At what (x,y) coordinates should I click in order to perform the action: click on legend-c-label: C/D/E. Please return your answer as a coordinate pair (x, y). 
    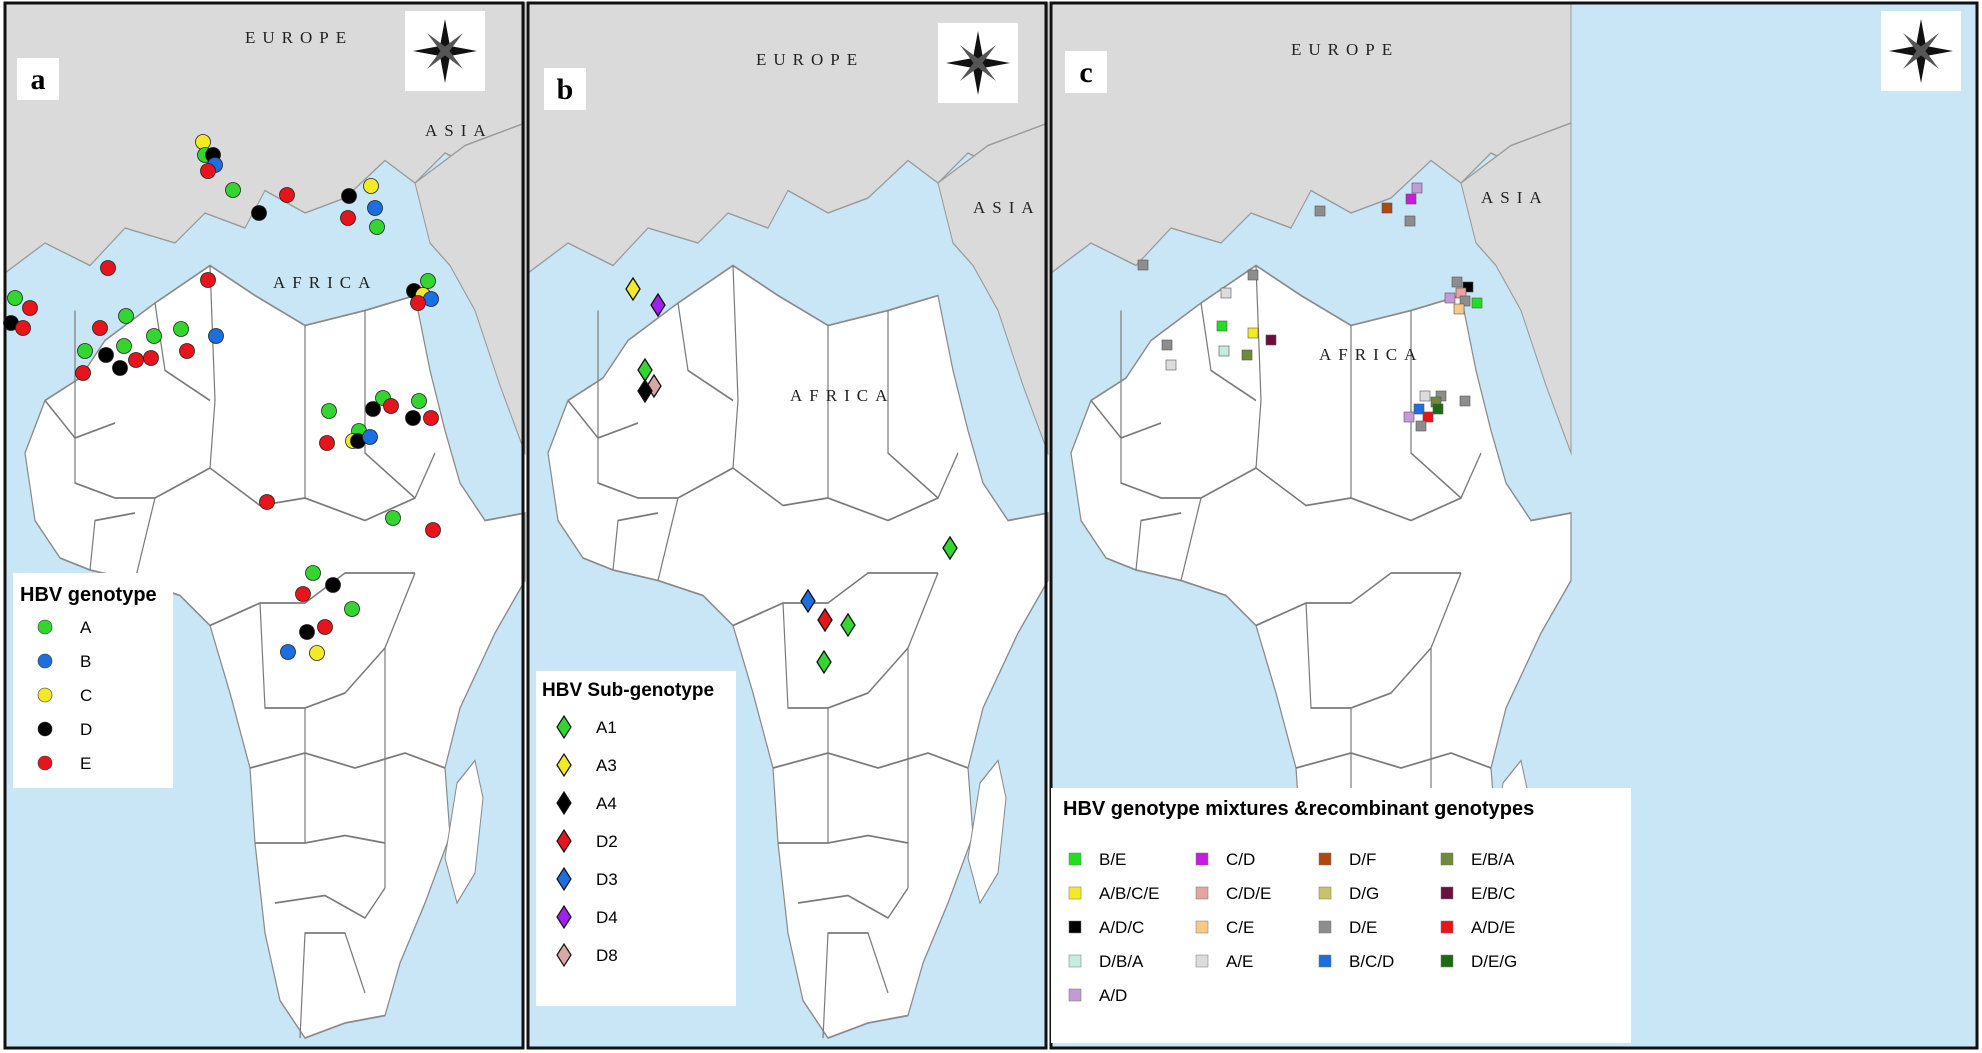
    Looking at the image, I should click on (1248, 893).